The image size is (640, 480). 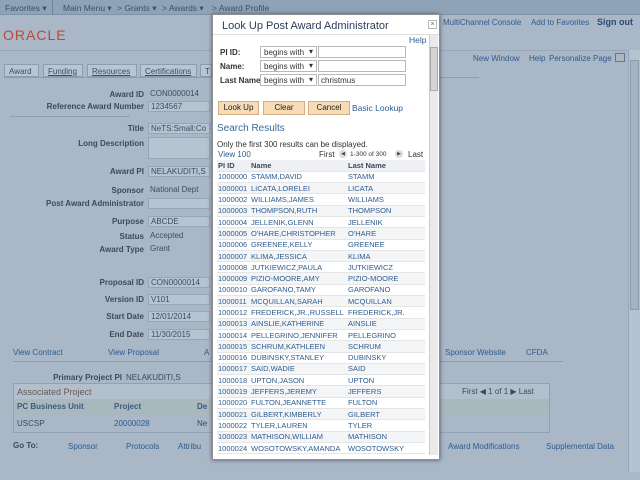 I want to click on tab-award: Award, so click(x=21, y=70).